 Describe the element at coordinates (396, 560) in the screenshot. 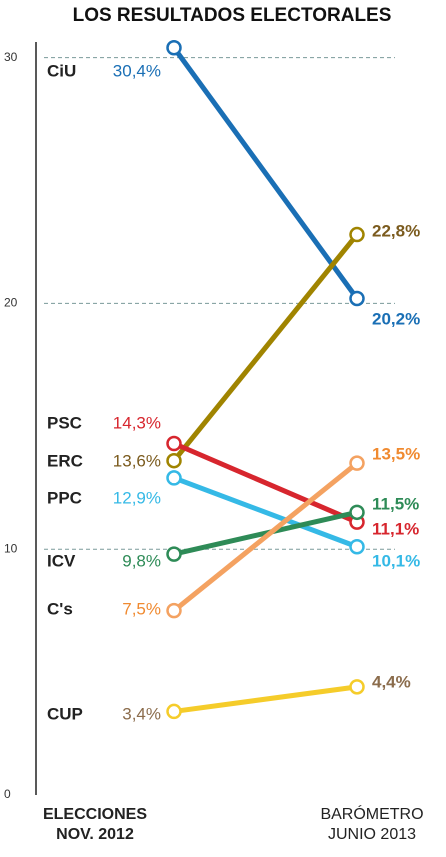

I see `value-label: 10,1%` at that location.